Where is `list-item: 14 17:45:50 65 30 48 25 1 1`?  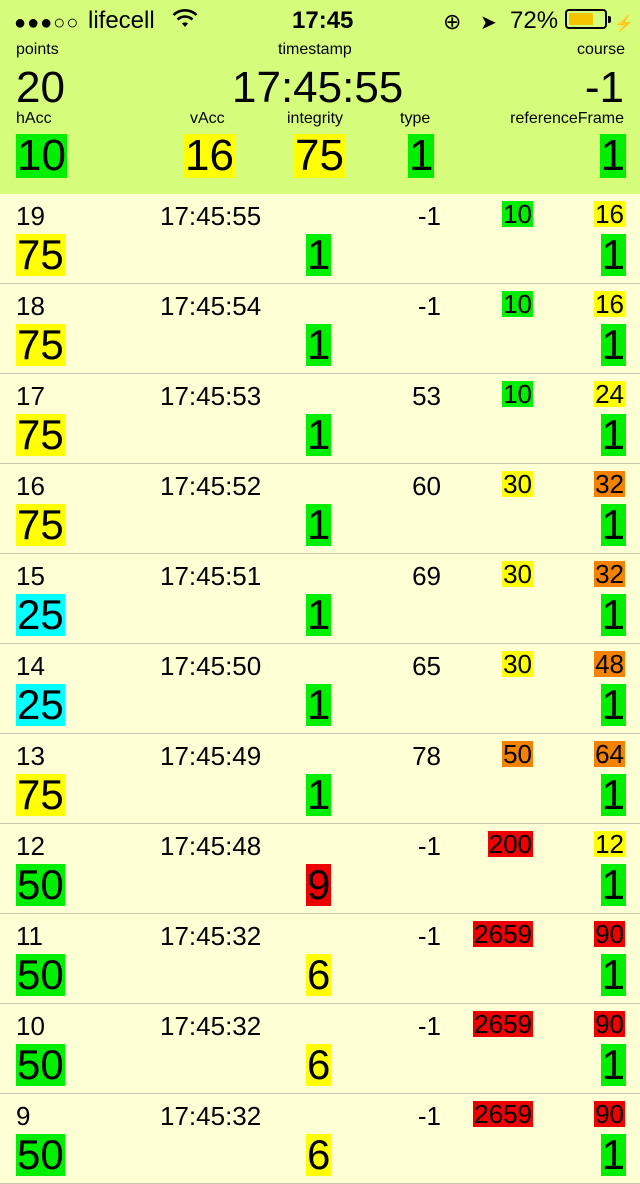
list-item: 14 17:45:50 65 30 48 25 1 1 is located at coordinates (320, 689).